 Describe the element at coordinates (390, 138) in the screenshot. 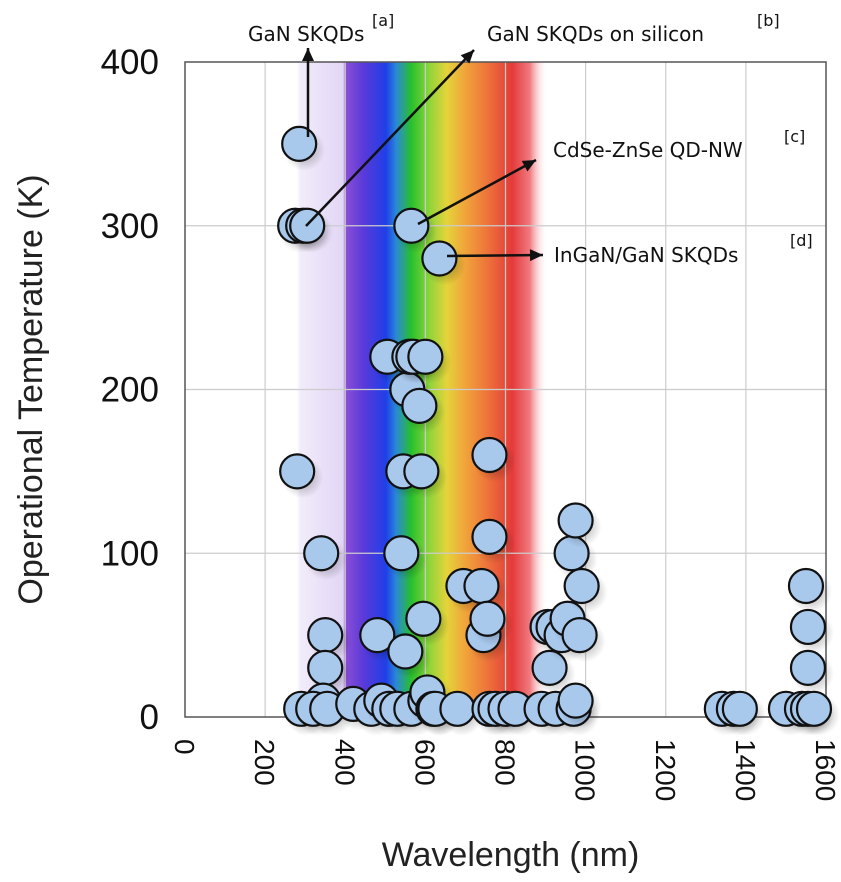

I see `annotation-b-arrow` at that location.